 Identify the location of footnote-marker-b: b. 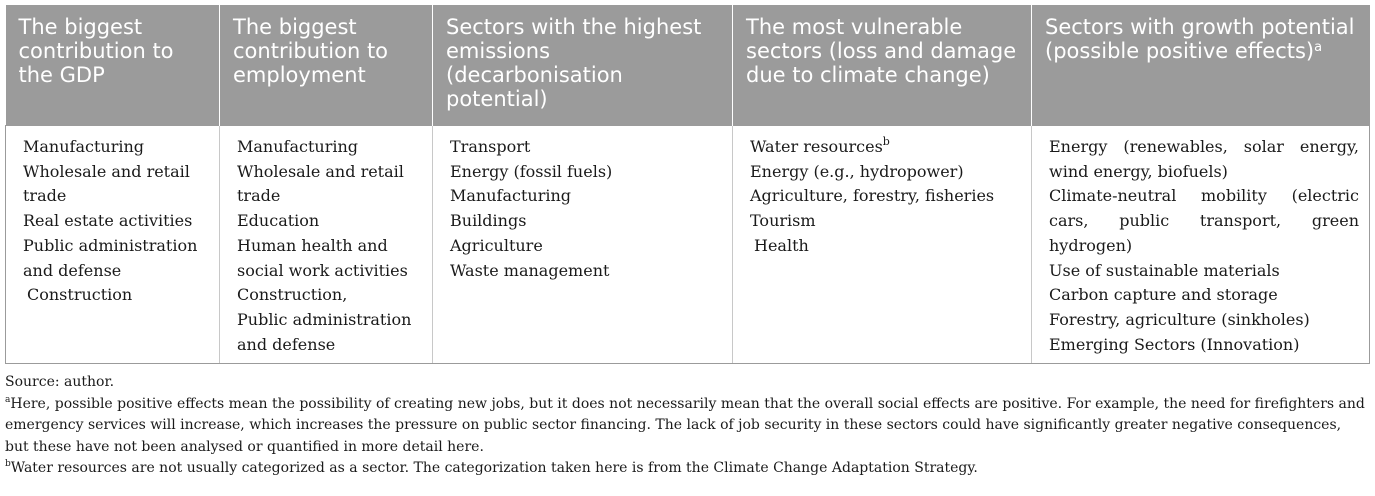
(886, 141).